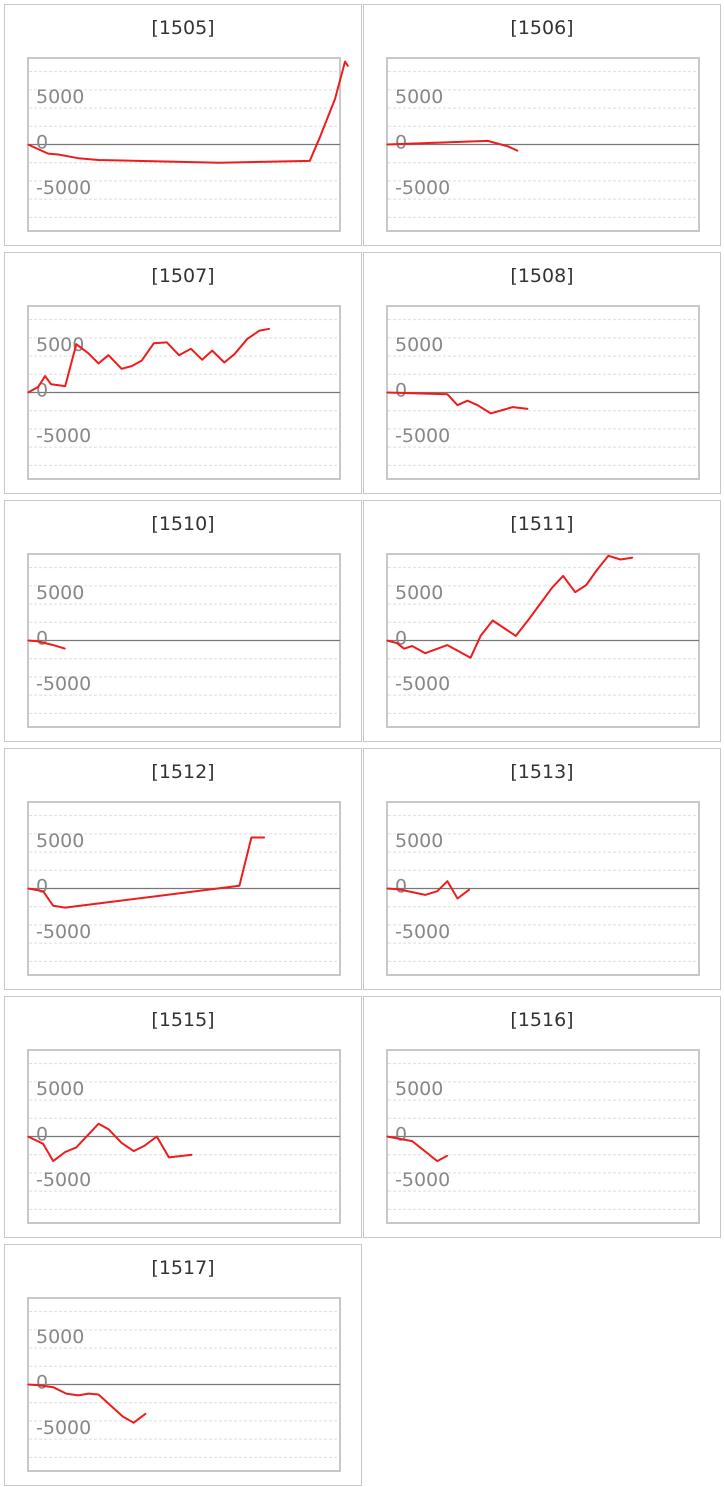 This screenshot has width=725, height=1487. Describe the element at coordinates (542, 772) in the screenshot. I see `chart-title: [1513]` at that location.